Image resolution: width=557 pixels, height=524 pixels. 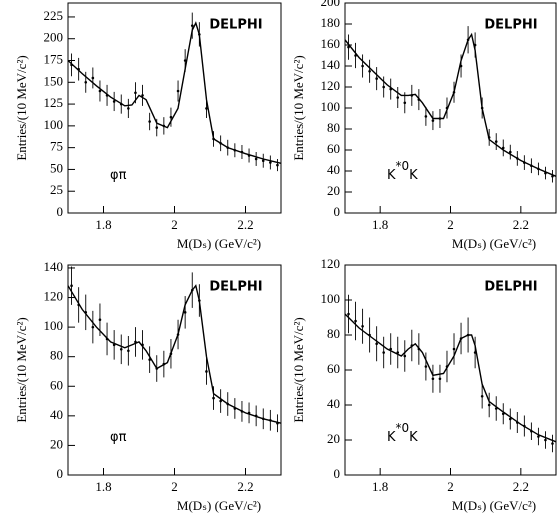 What do you see at coordinates (331, 43) in the screenshot?
I see `y-tick-label: 160` at bounding box center [331, 43].